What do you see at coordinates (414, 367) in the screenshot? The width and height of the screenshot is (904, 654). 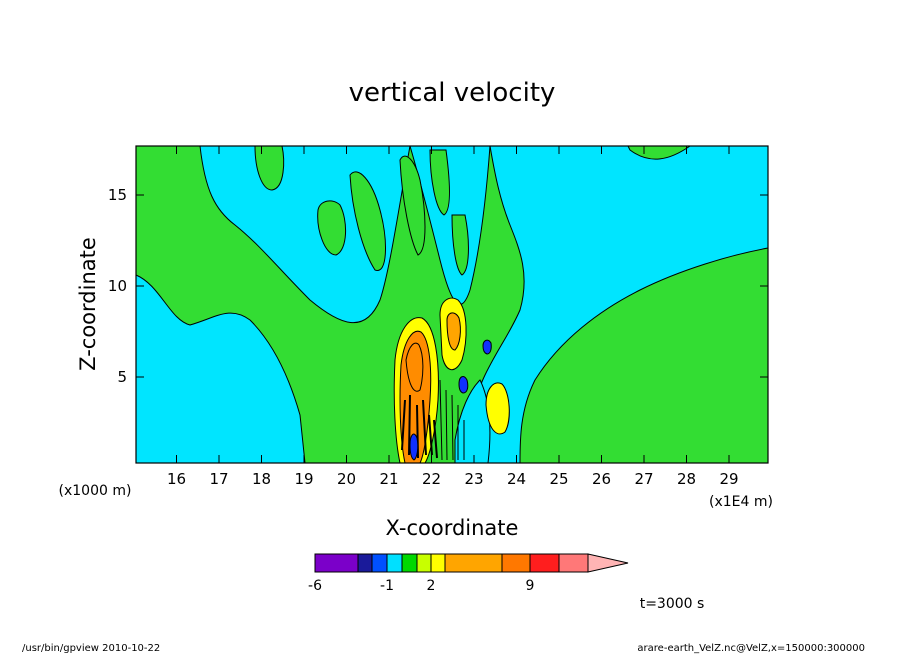 I see `red-updraft-inner` at bounding box center [414, 367].